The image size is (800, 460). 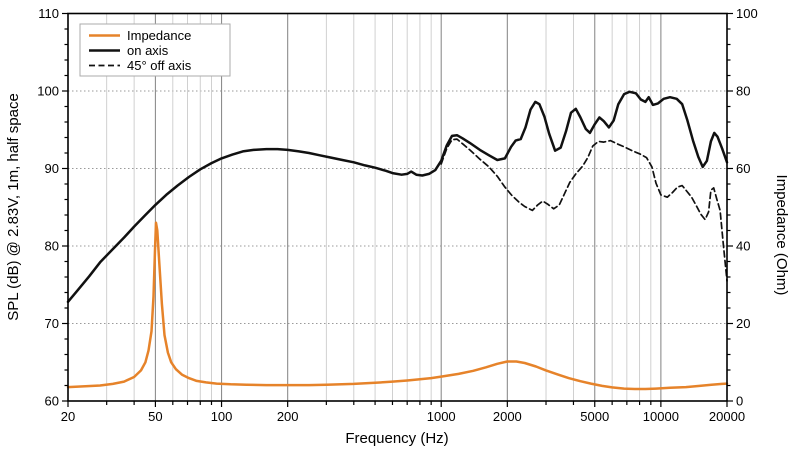 I want to click on legend: Impedance on axis 45° off axis, so click(x=155, y=50).